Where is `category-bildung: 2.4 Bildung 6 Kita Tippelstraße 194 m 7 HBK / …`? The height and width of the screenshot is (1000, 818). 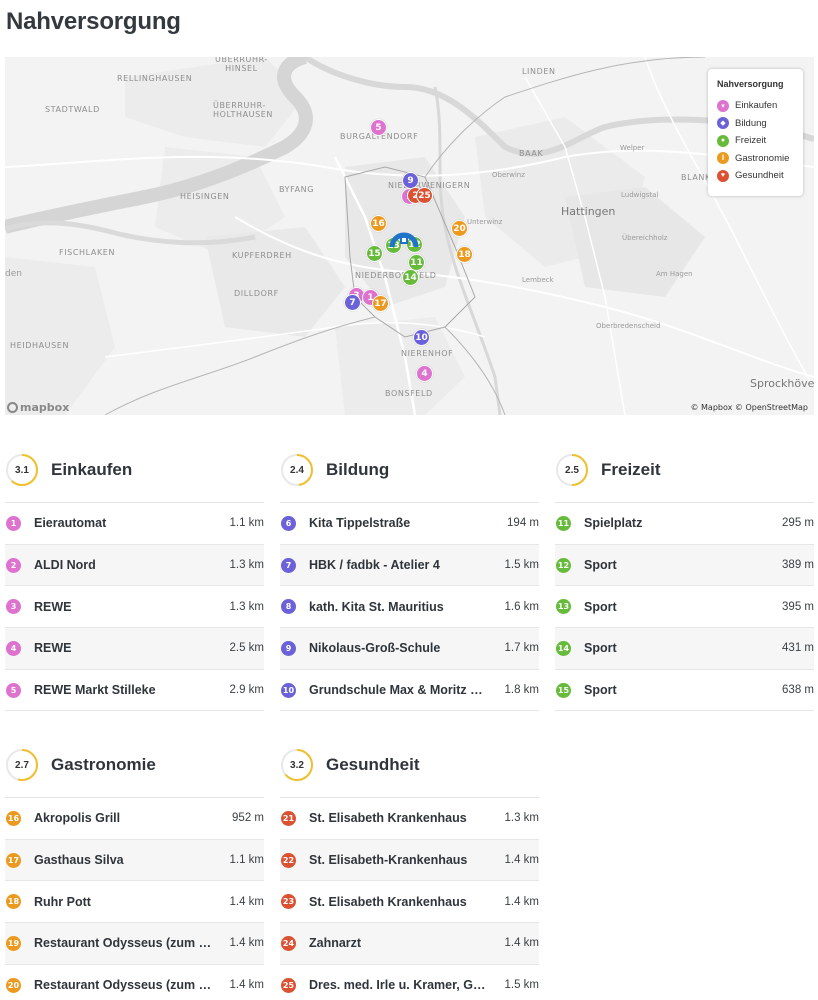
category-bildung: 2.4 Bildung 6 Kita Tippelstraße 194 m 7 HBK / … is located at coordinates (409, 581).